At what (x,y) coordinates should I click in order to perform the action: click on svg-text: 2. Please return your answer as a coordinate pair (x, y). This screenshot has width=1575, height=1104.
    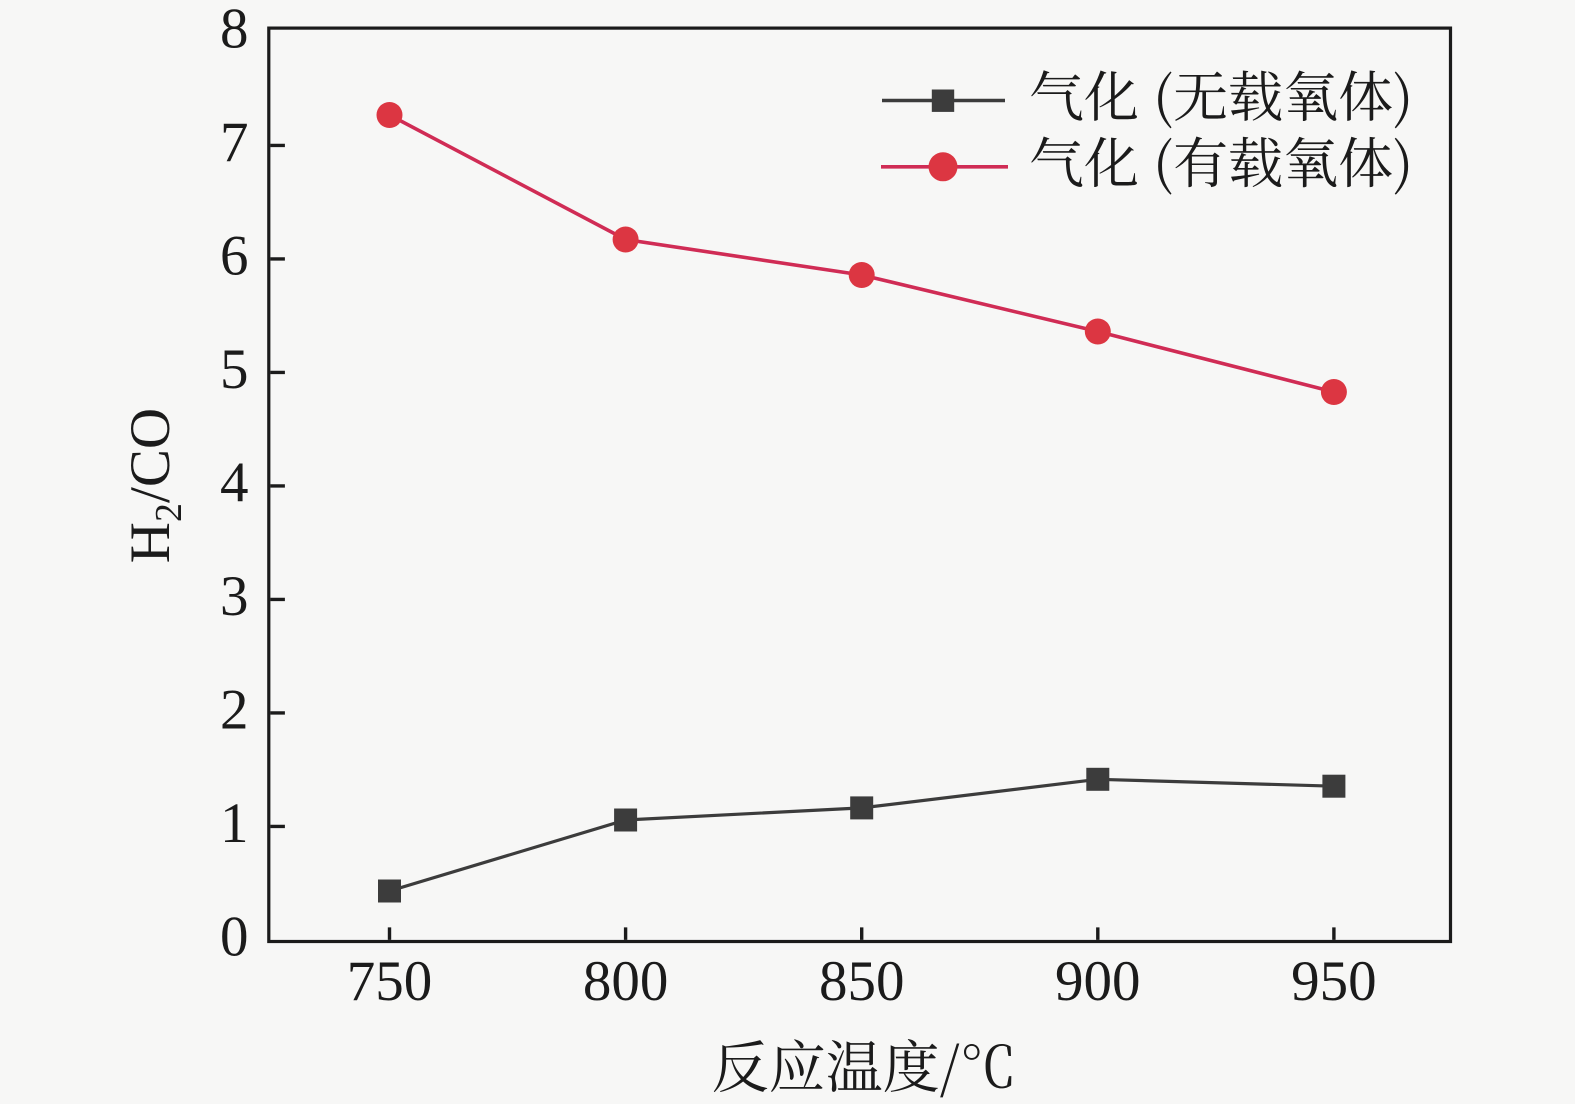
    Looking at the image, I should click on (234, 710).